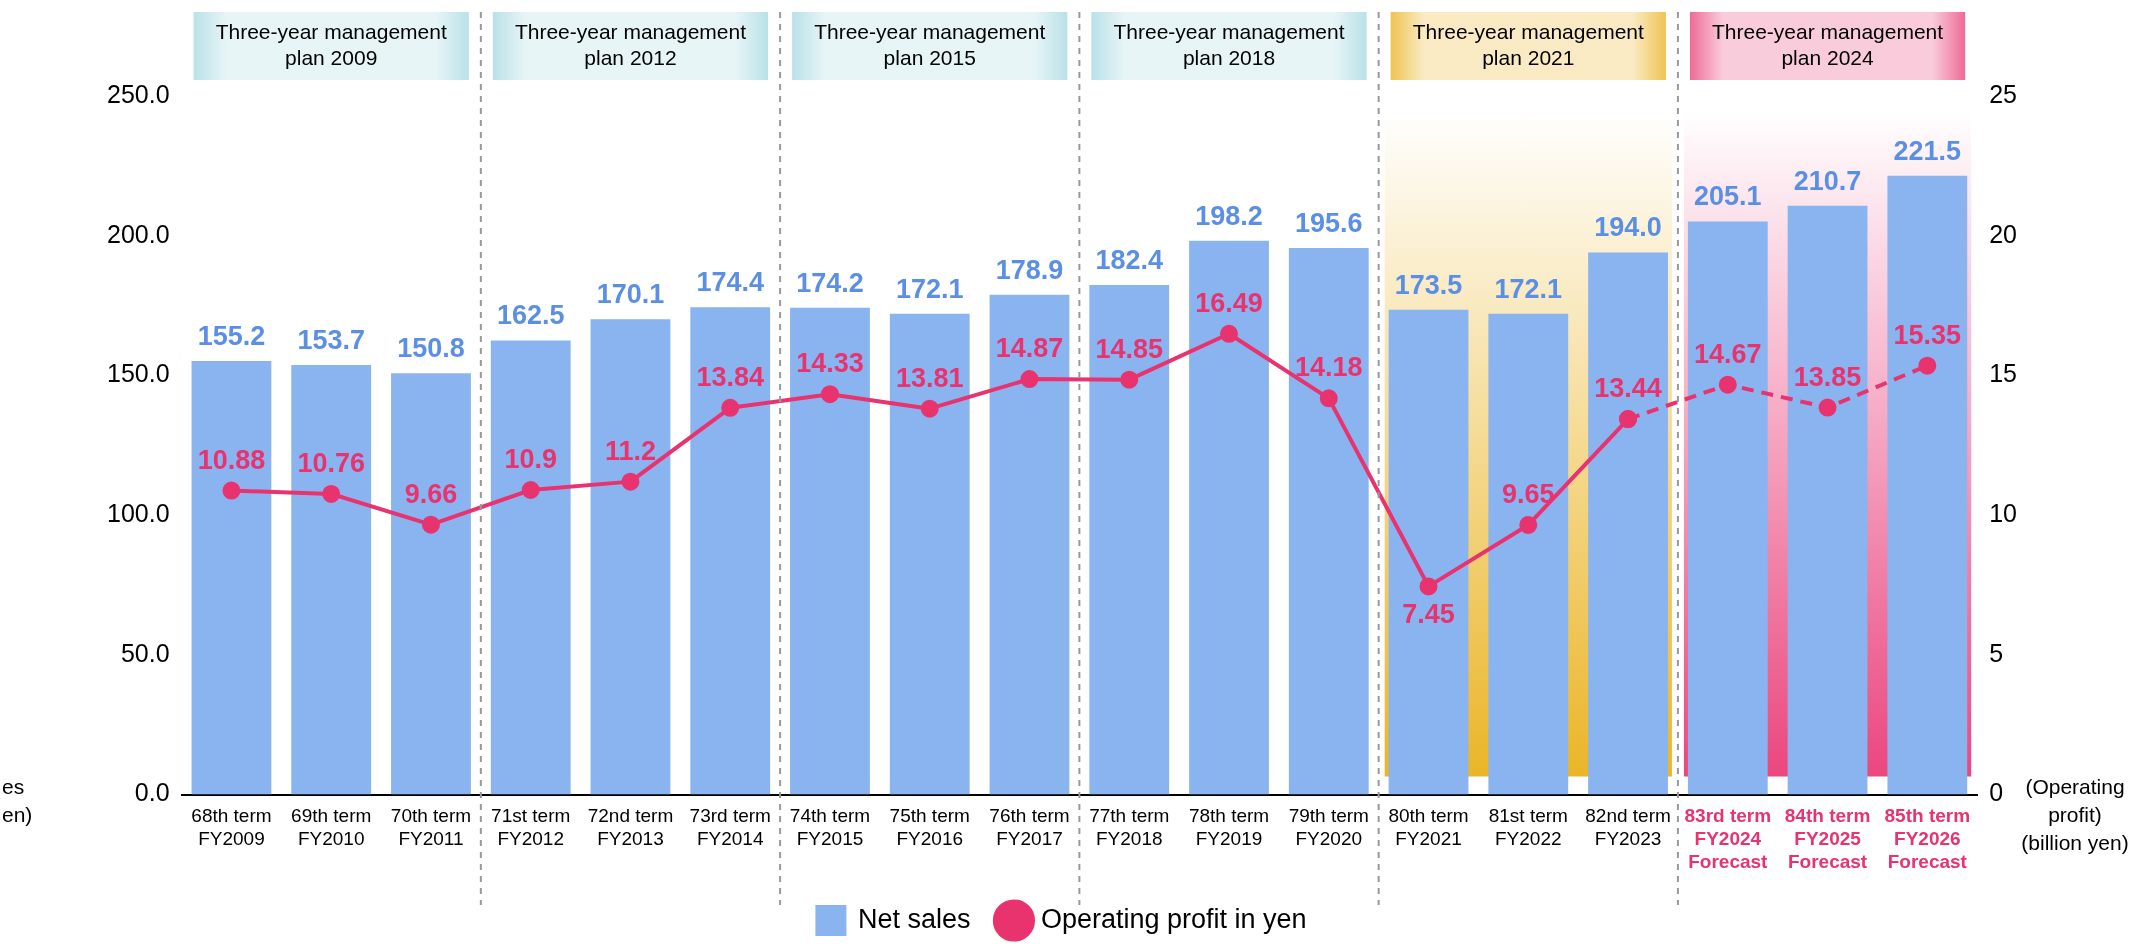 The image size is (2139, 948). I want to click on x-tick-label: 73rd term FY2014, so click(730, 827).